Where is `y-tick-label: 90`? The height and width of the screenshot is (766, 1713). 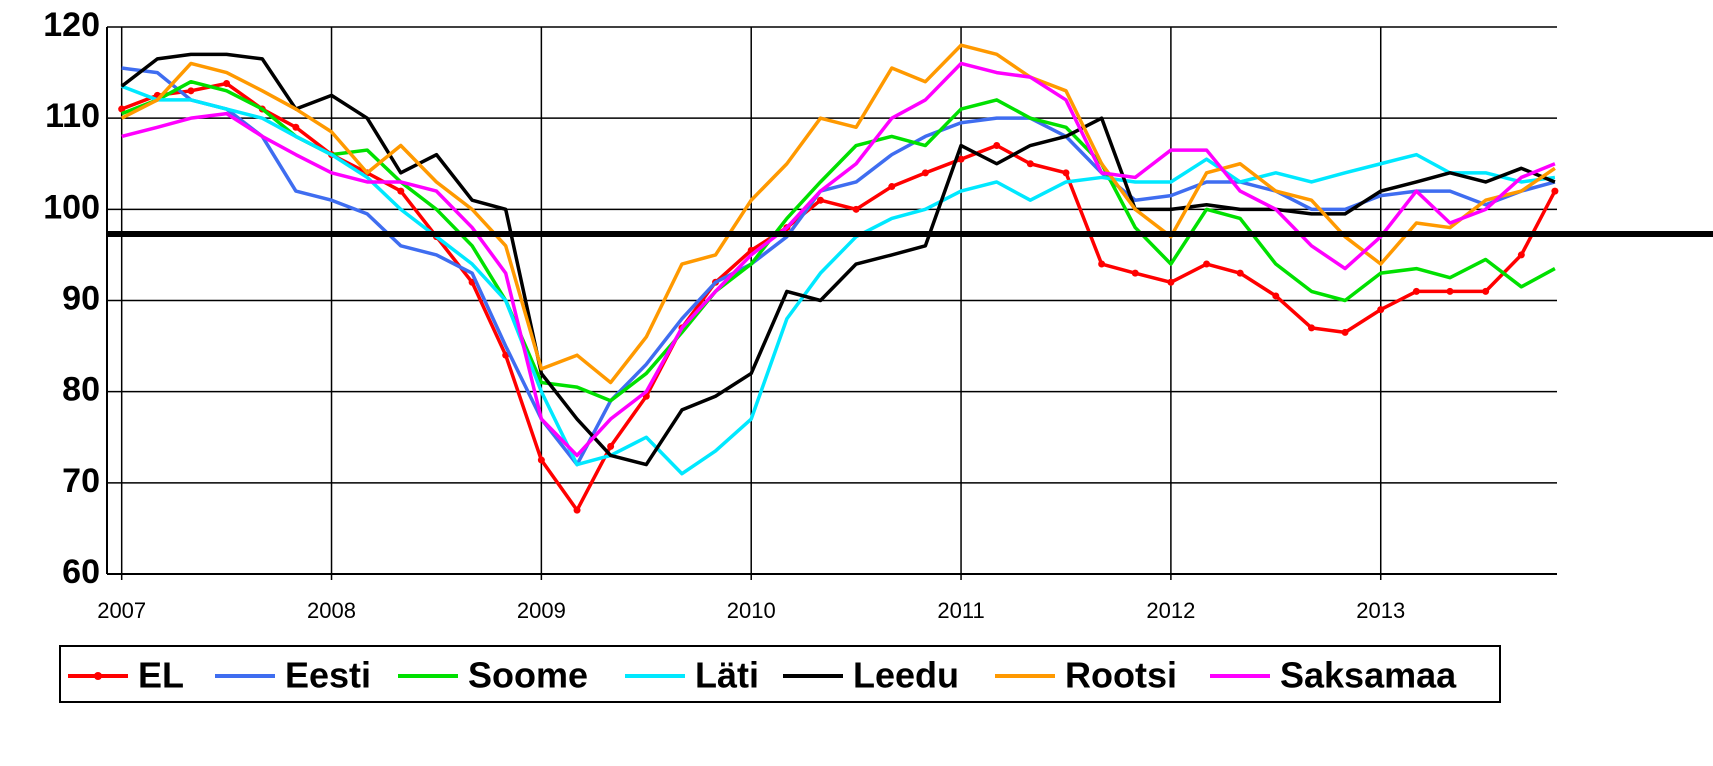 y-tick-label: 90 is located at coordinates (81, 298).